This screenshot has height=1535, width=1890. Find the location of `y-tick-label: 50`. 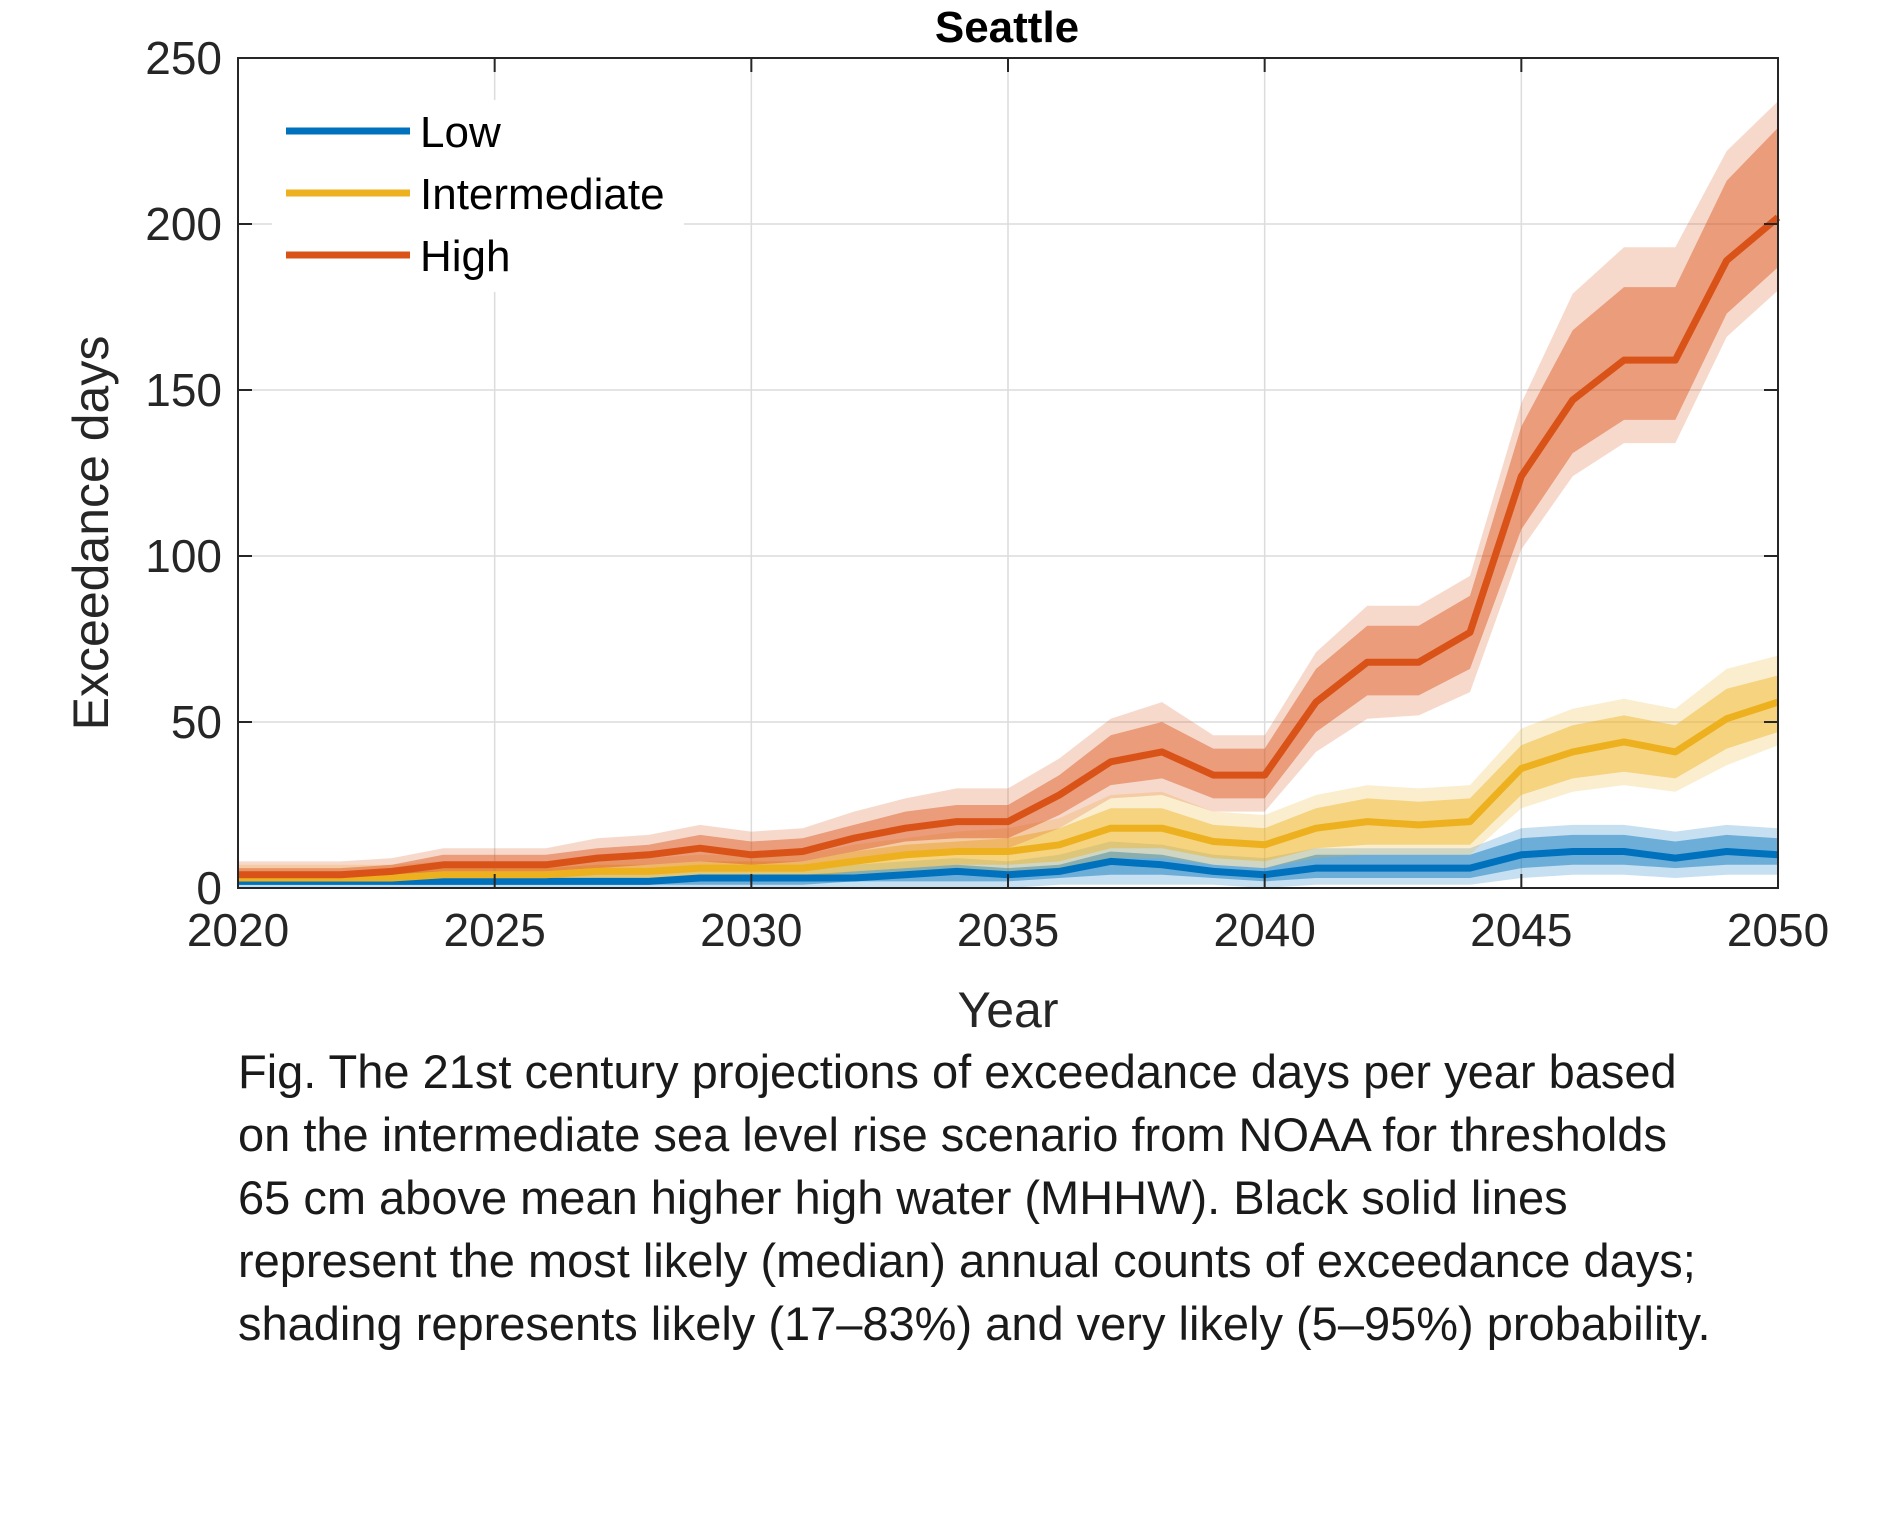

y-tick-label: 50 is located at coordinates (196, 722).